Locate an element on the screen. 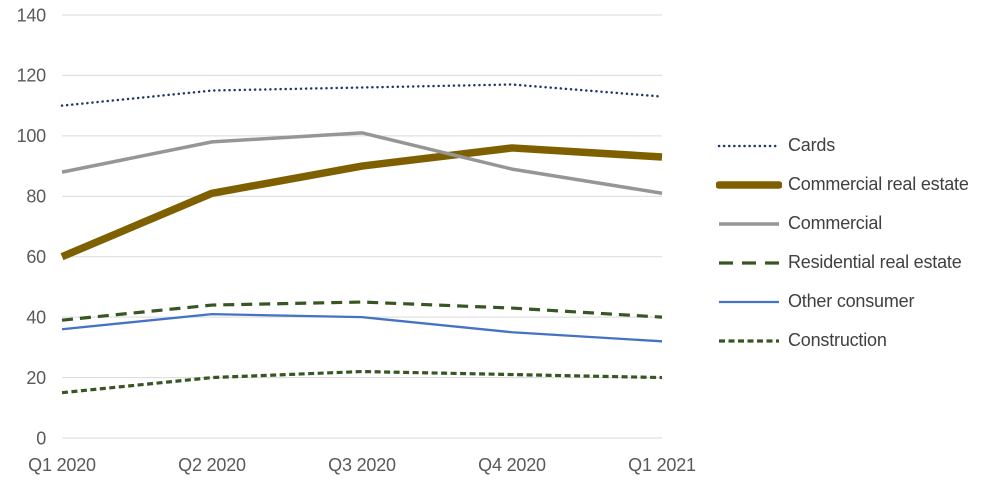 The width and height of the screenshot is (1000, 487). y-axis-tick-label: 120 is located at coordinates (32, 76).